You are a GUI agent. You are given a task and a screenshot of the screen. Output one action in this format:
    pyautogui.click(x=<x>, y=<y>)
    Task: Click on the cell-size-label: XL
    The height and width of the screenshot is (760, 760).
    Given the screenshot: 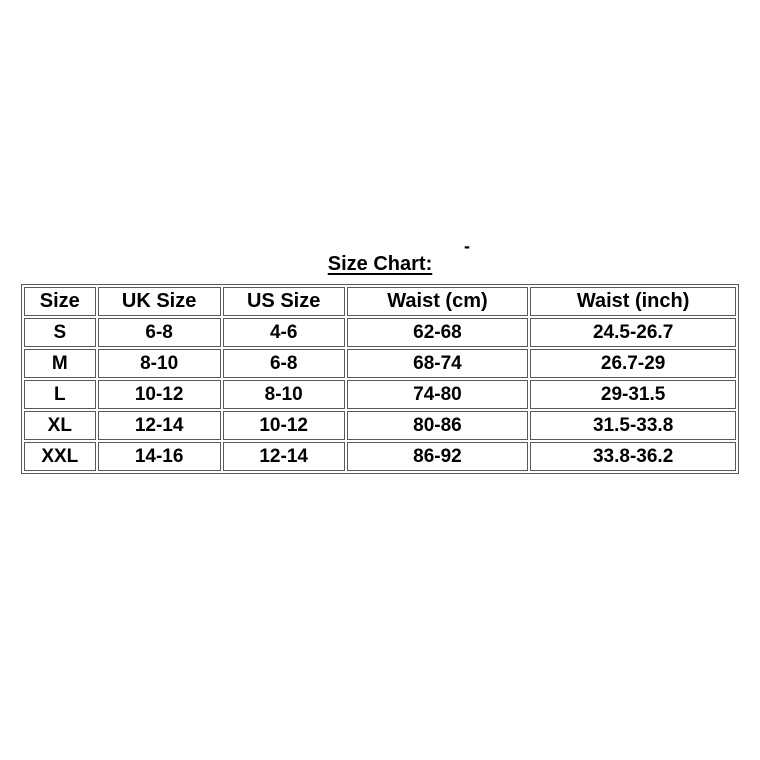 What is the action you would take?
    pyautogui.click(x=60, y=425)
    